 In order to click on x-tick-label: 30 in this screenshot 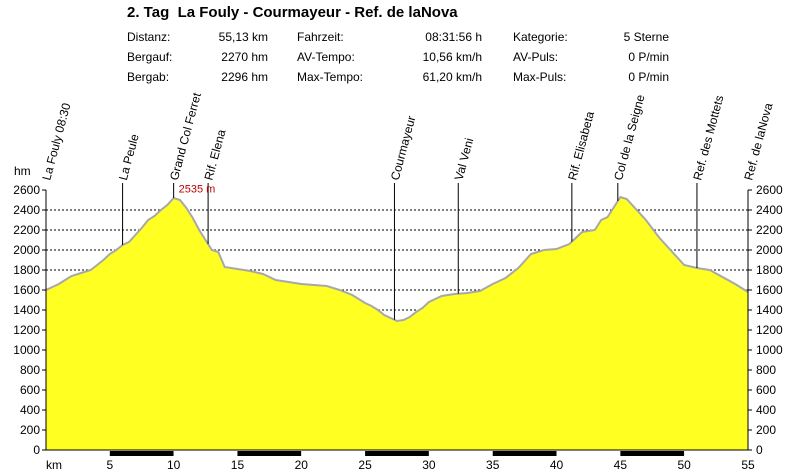, I will do `click(429, 465)`.